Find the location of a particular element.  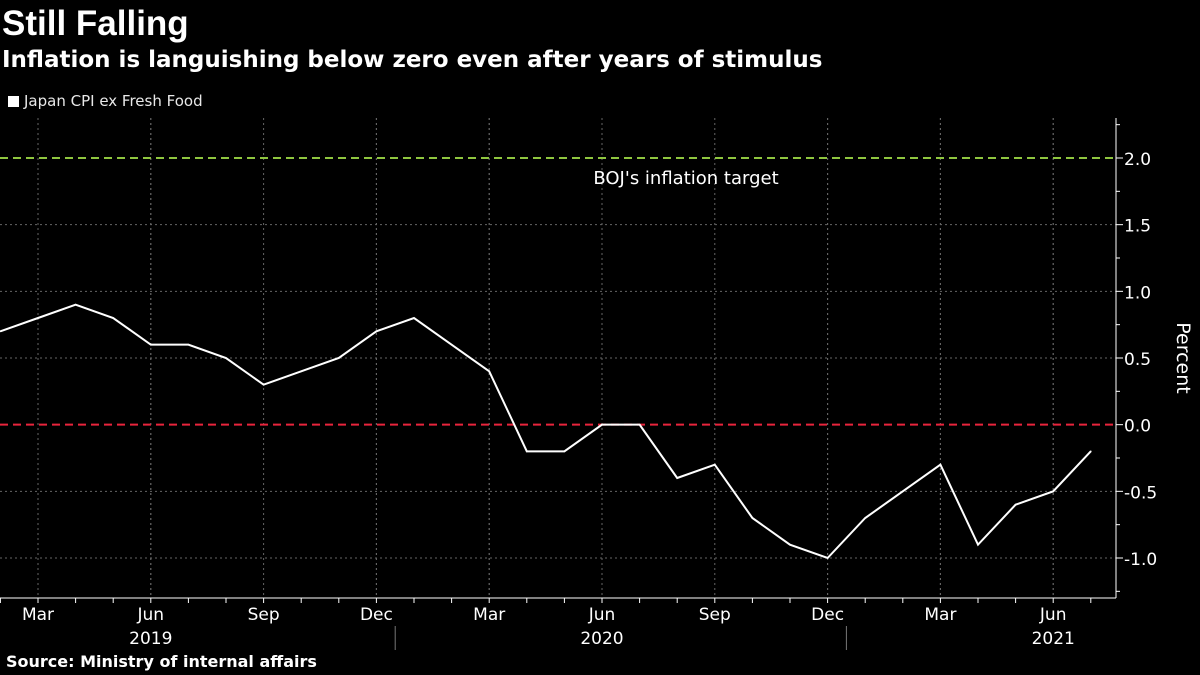

target-annotation: BOJ's inflation target is located at coordinates (685, 178).